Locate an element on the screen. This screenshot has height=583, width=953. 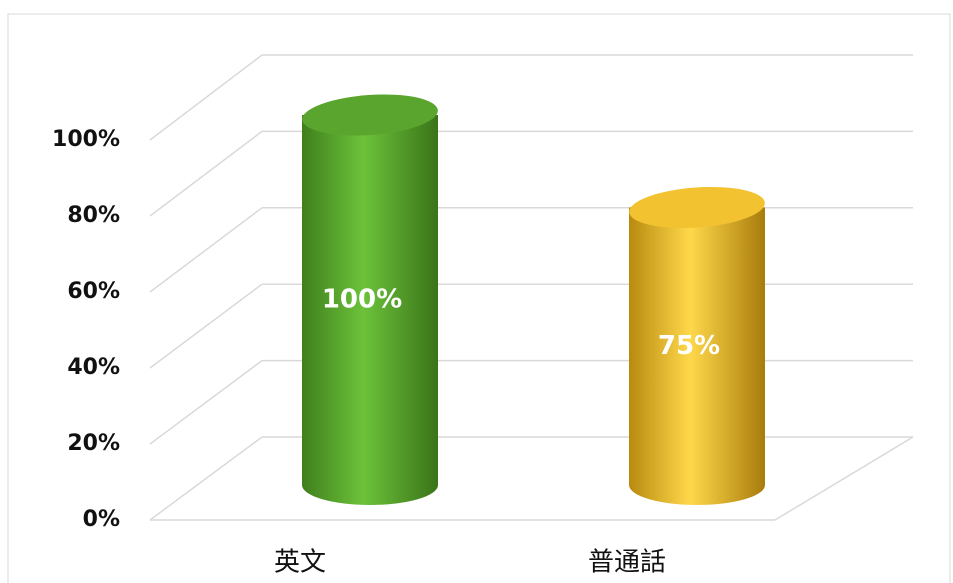
y-tick-label: 100% is located at coordinates (86, 139).